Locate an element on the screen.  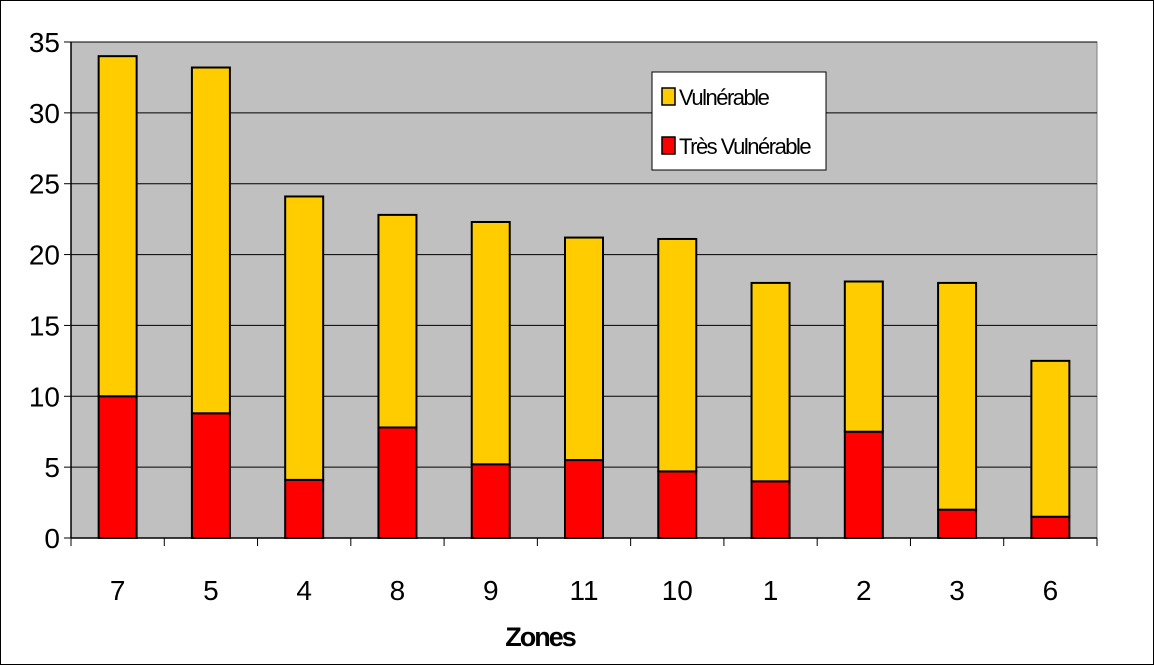
y-tick-label: 10 is located at coordinates (44, 396).